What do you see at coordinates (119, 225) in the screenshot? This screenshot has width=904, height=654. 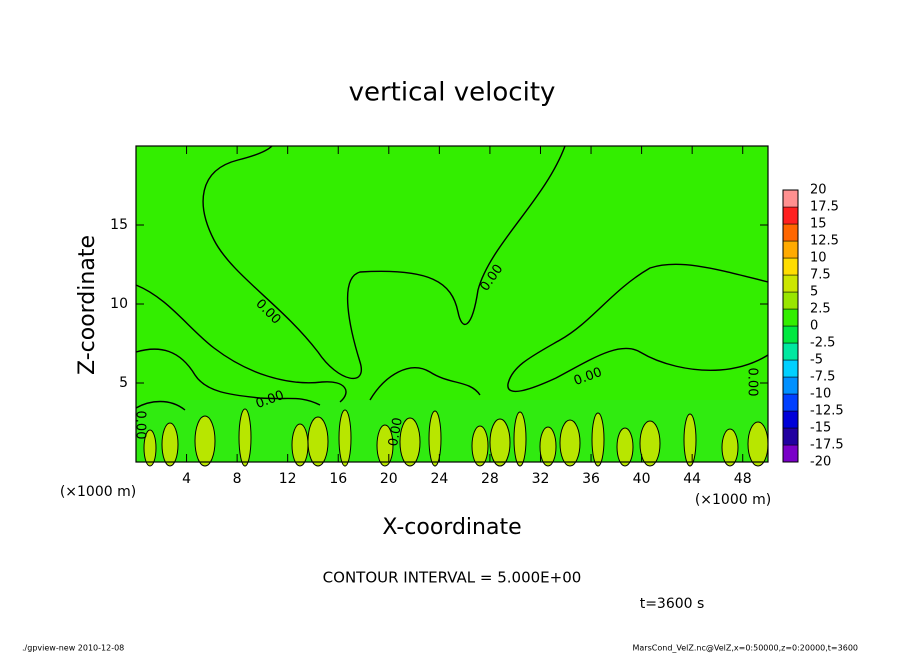 I see `y-tick-label: 15` at bounding box center [119, 225].